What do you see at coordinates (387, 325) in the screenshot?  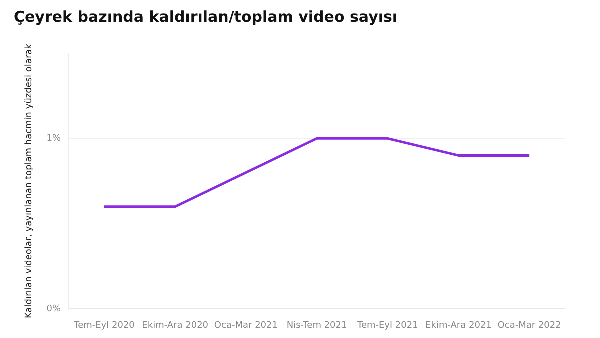 I see `x-tick-label: Tem-Eyl 2021` at bounding box center [387, 325].